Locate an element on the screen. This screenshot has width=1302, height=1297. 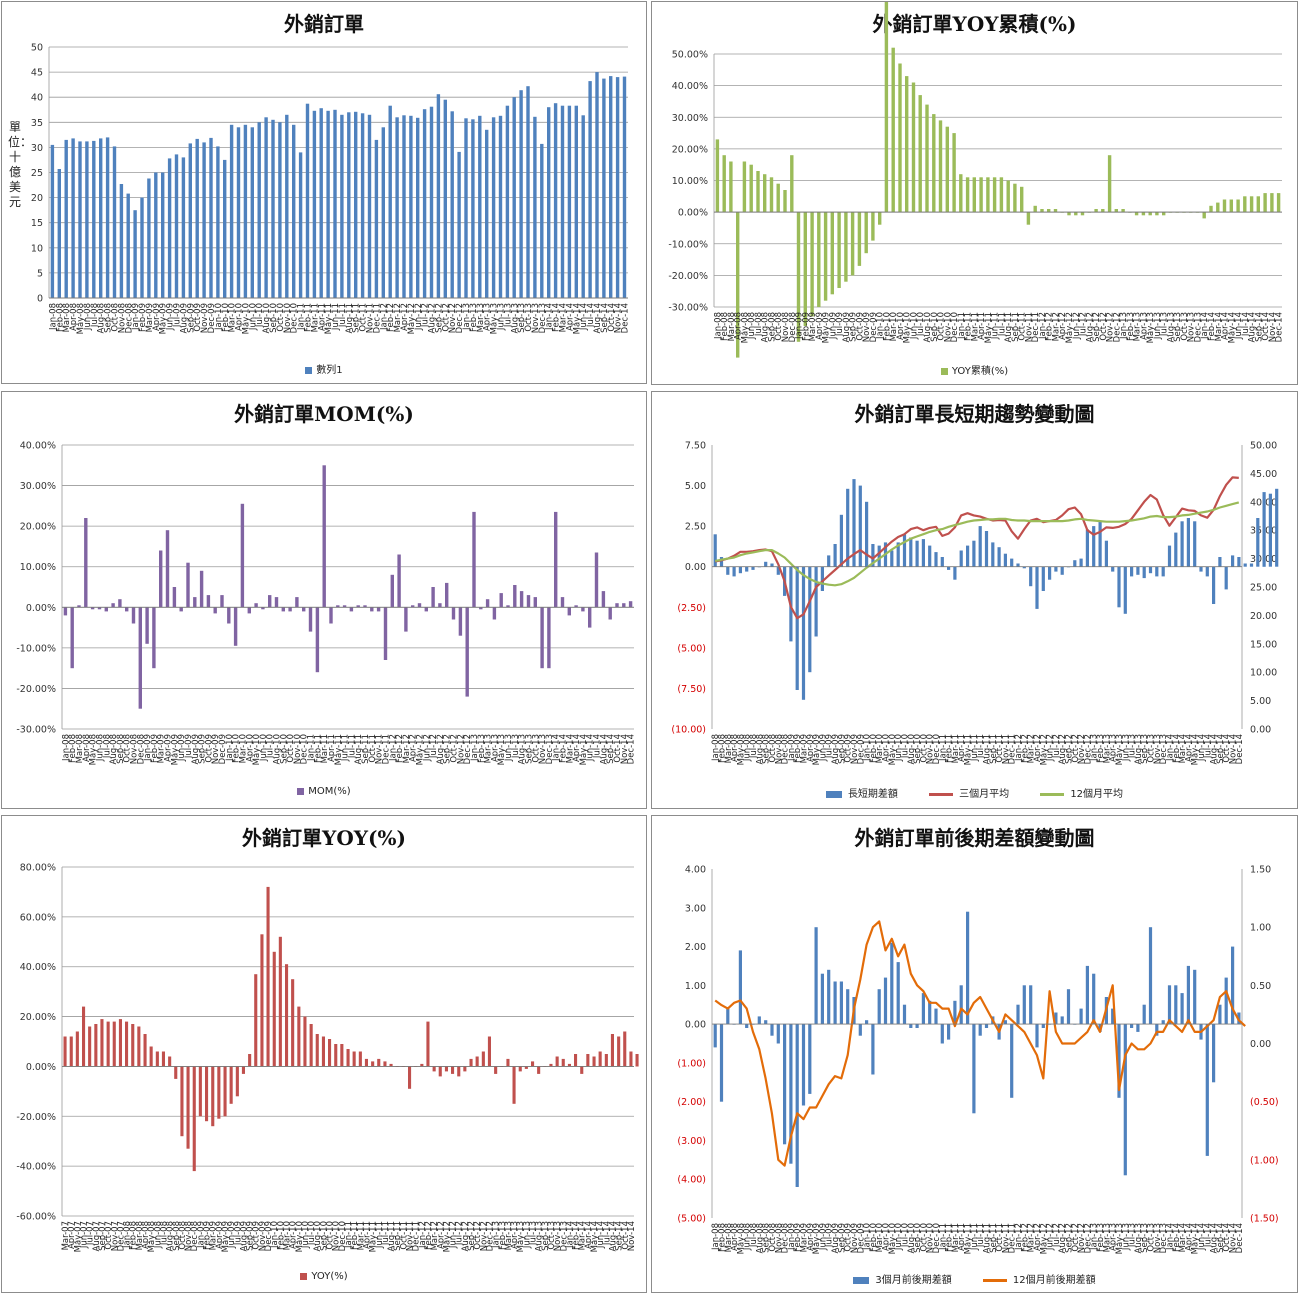
legend-item: 12個月平均 is located at coordinates (1081, 792).